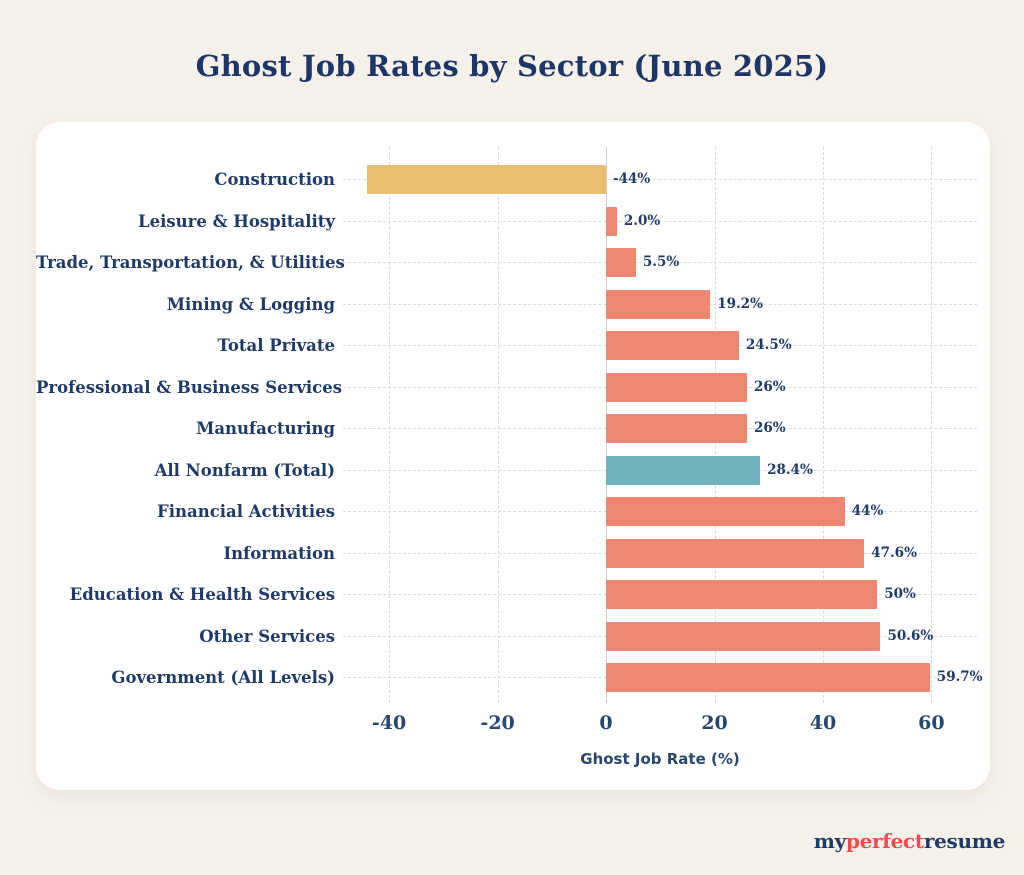 This screenshot has height=875, width=1024. Describe the element at coordinates (250, 304) in the screenshot. I see `category-label: Mining & Logging` at that location.